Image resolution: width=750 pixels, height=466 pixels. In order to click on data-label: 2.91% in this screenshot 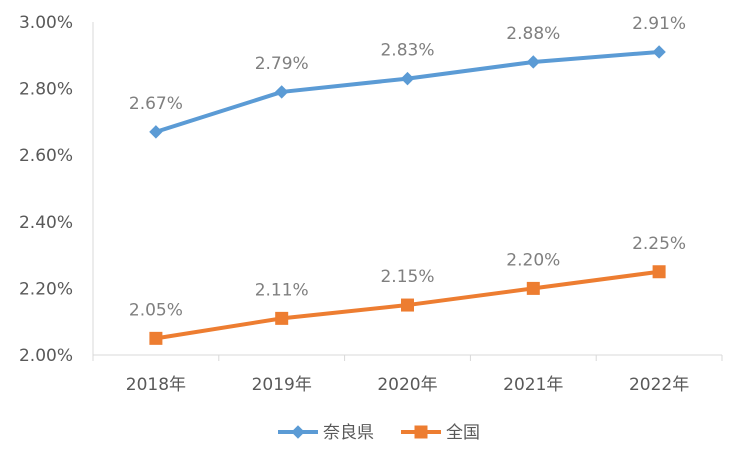, I will do `click(659, 24)`.